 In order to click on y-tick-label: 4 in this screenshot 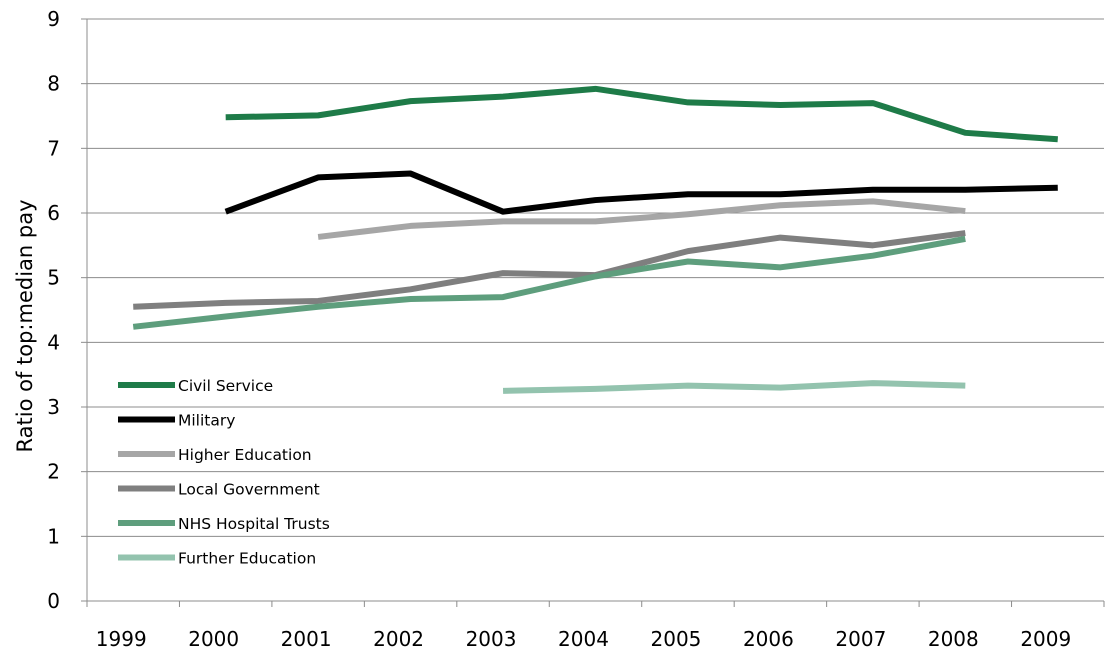, I will do `click(53, 342)`.